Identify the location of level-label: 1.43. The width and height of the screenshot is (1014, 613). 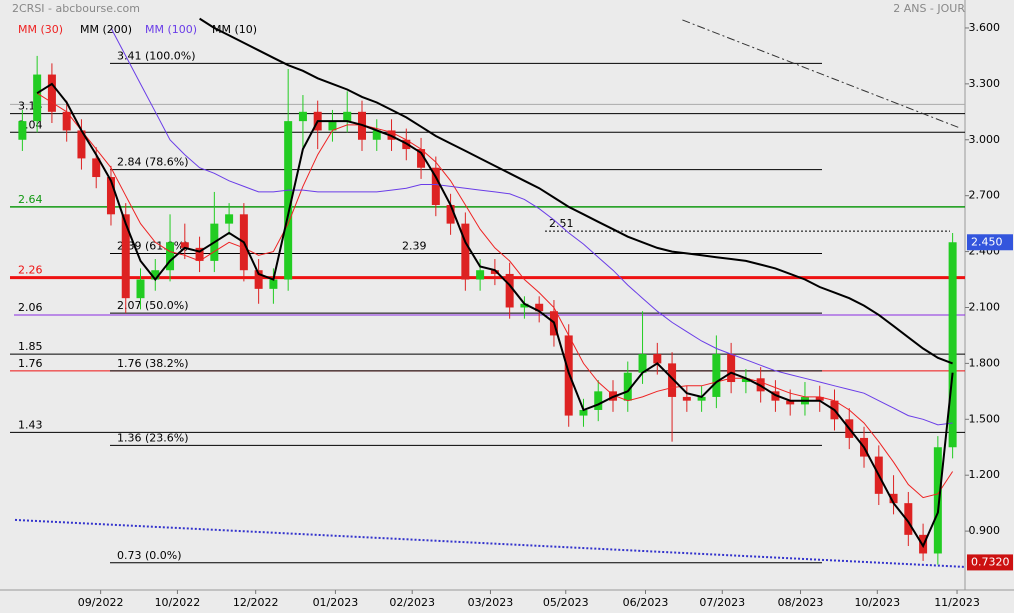
(30, 424).